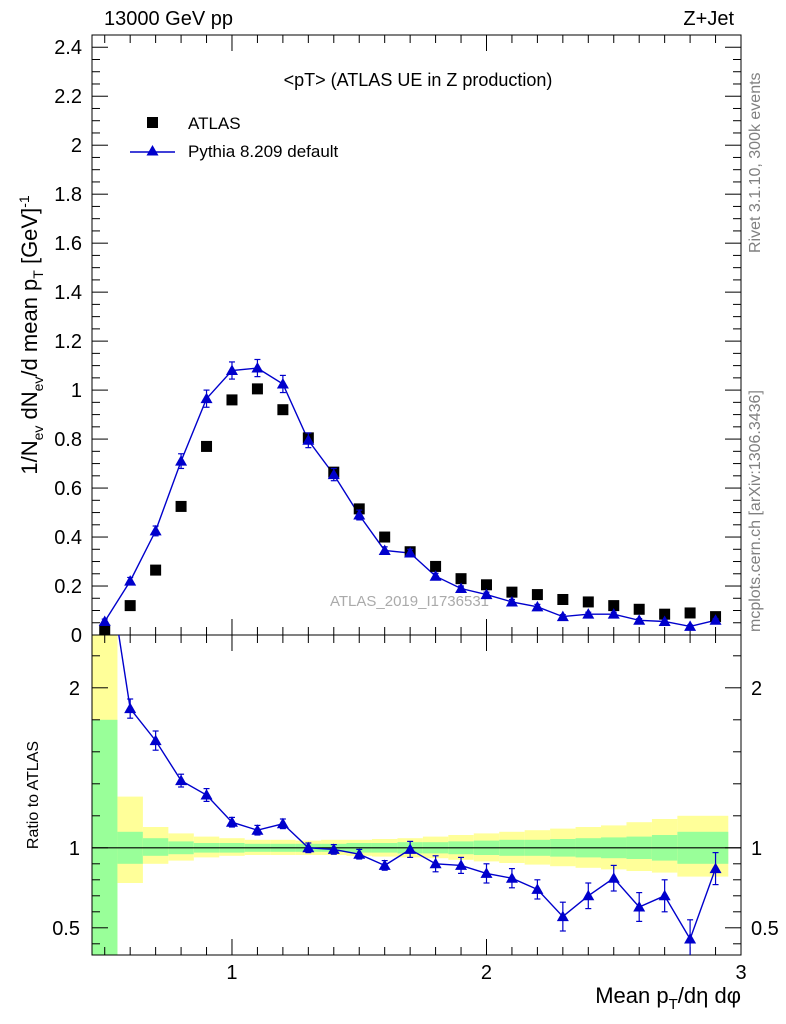 The image size is (786, 1024). I want to click on header-energy-label: 13000 GeV pp, so click(168, 19).